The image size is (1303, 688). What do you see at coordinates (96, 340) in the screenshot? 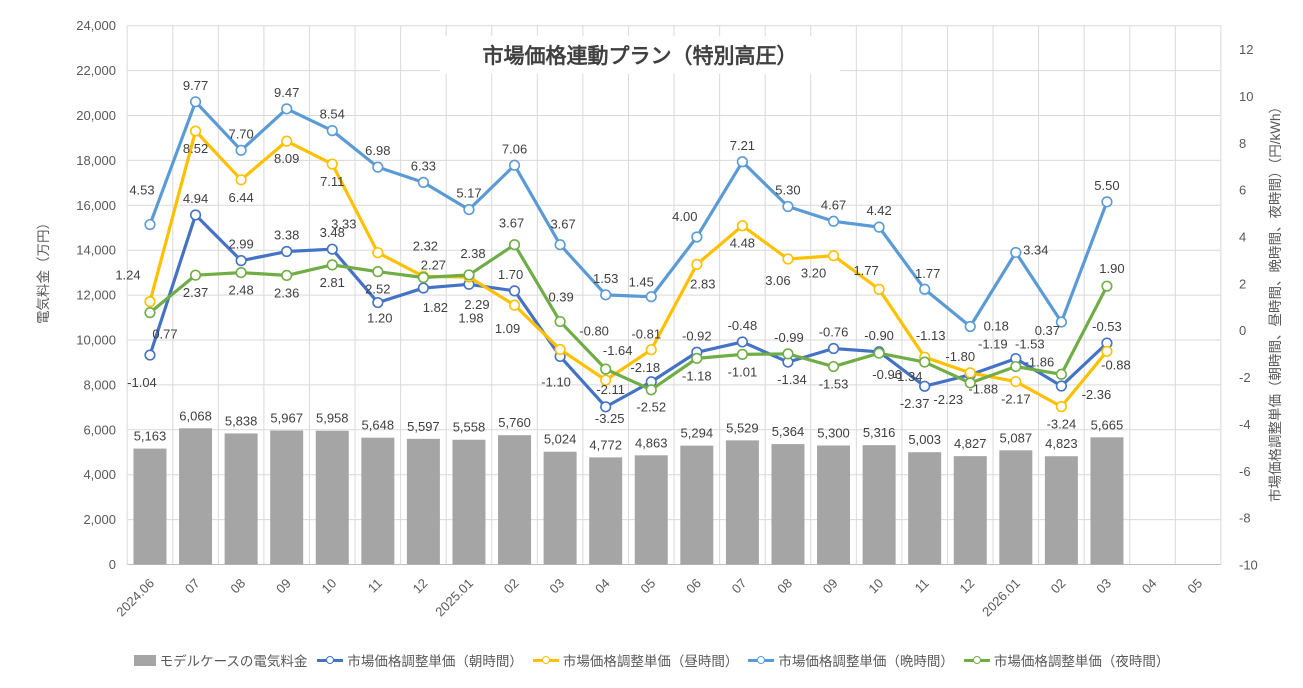
I see `left-tick-label: 10,000` at bounding box center [96, 340].